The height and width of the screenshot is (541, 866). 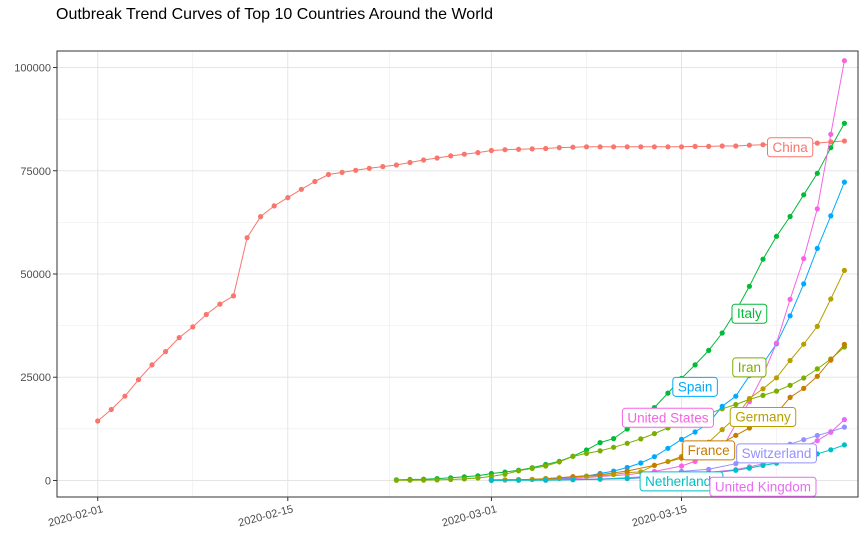 I want to click on series-label-france: France, so click(x=709, y=450).